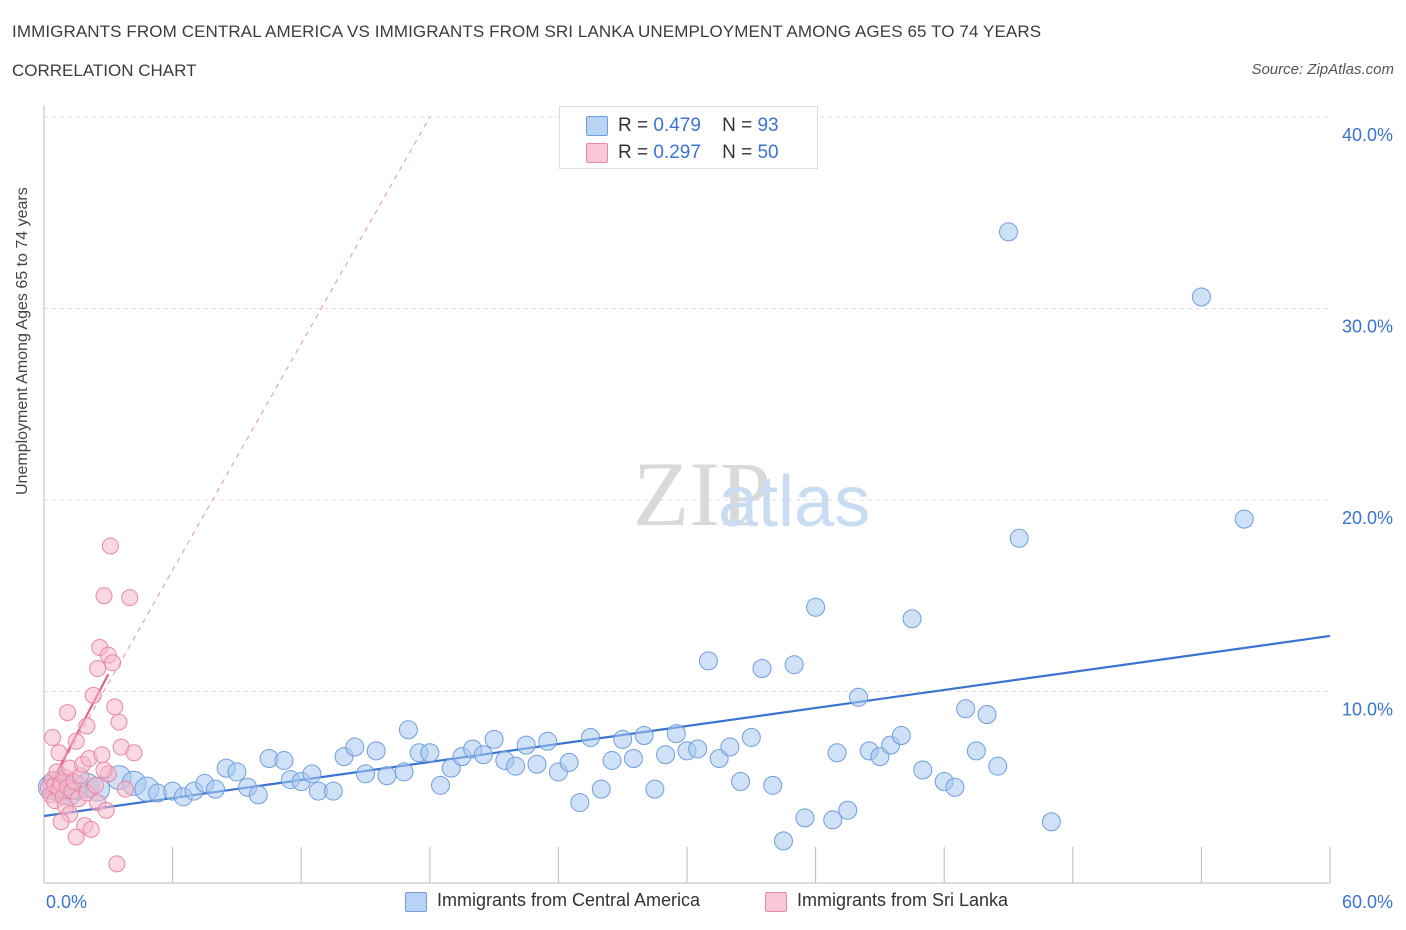  I want to click on y-tick-label: 20.0%, so click(1367, 518).